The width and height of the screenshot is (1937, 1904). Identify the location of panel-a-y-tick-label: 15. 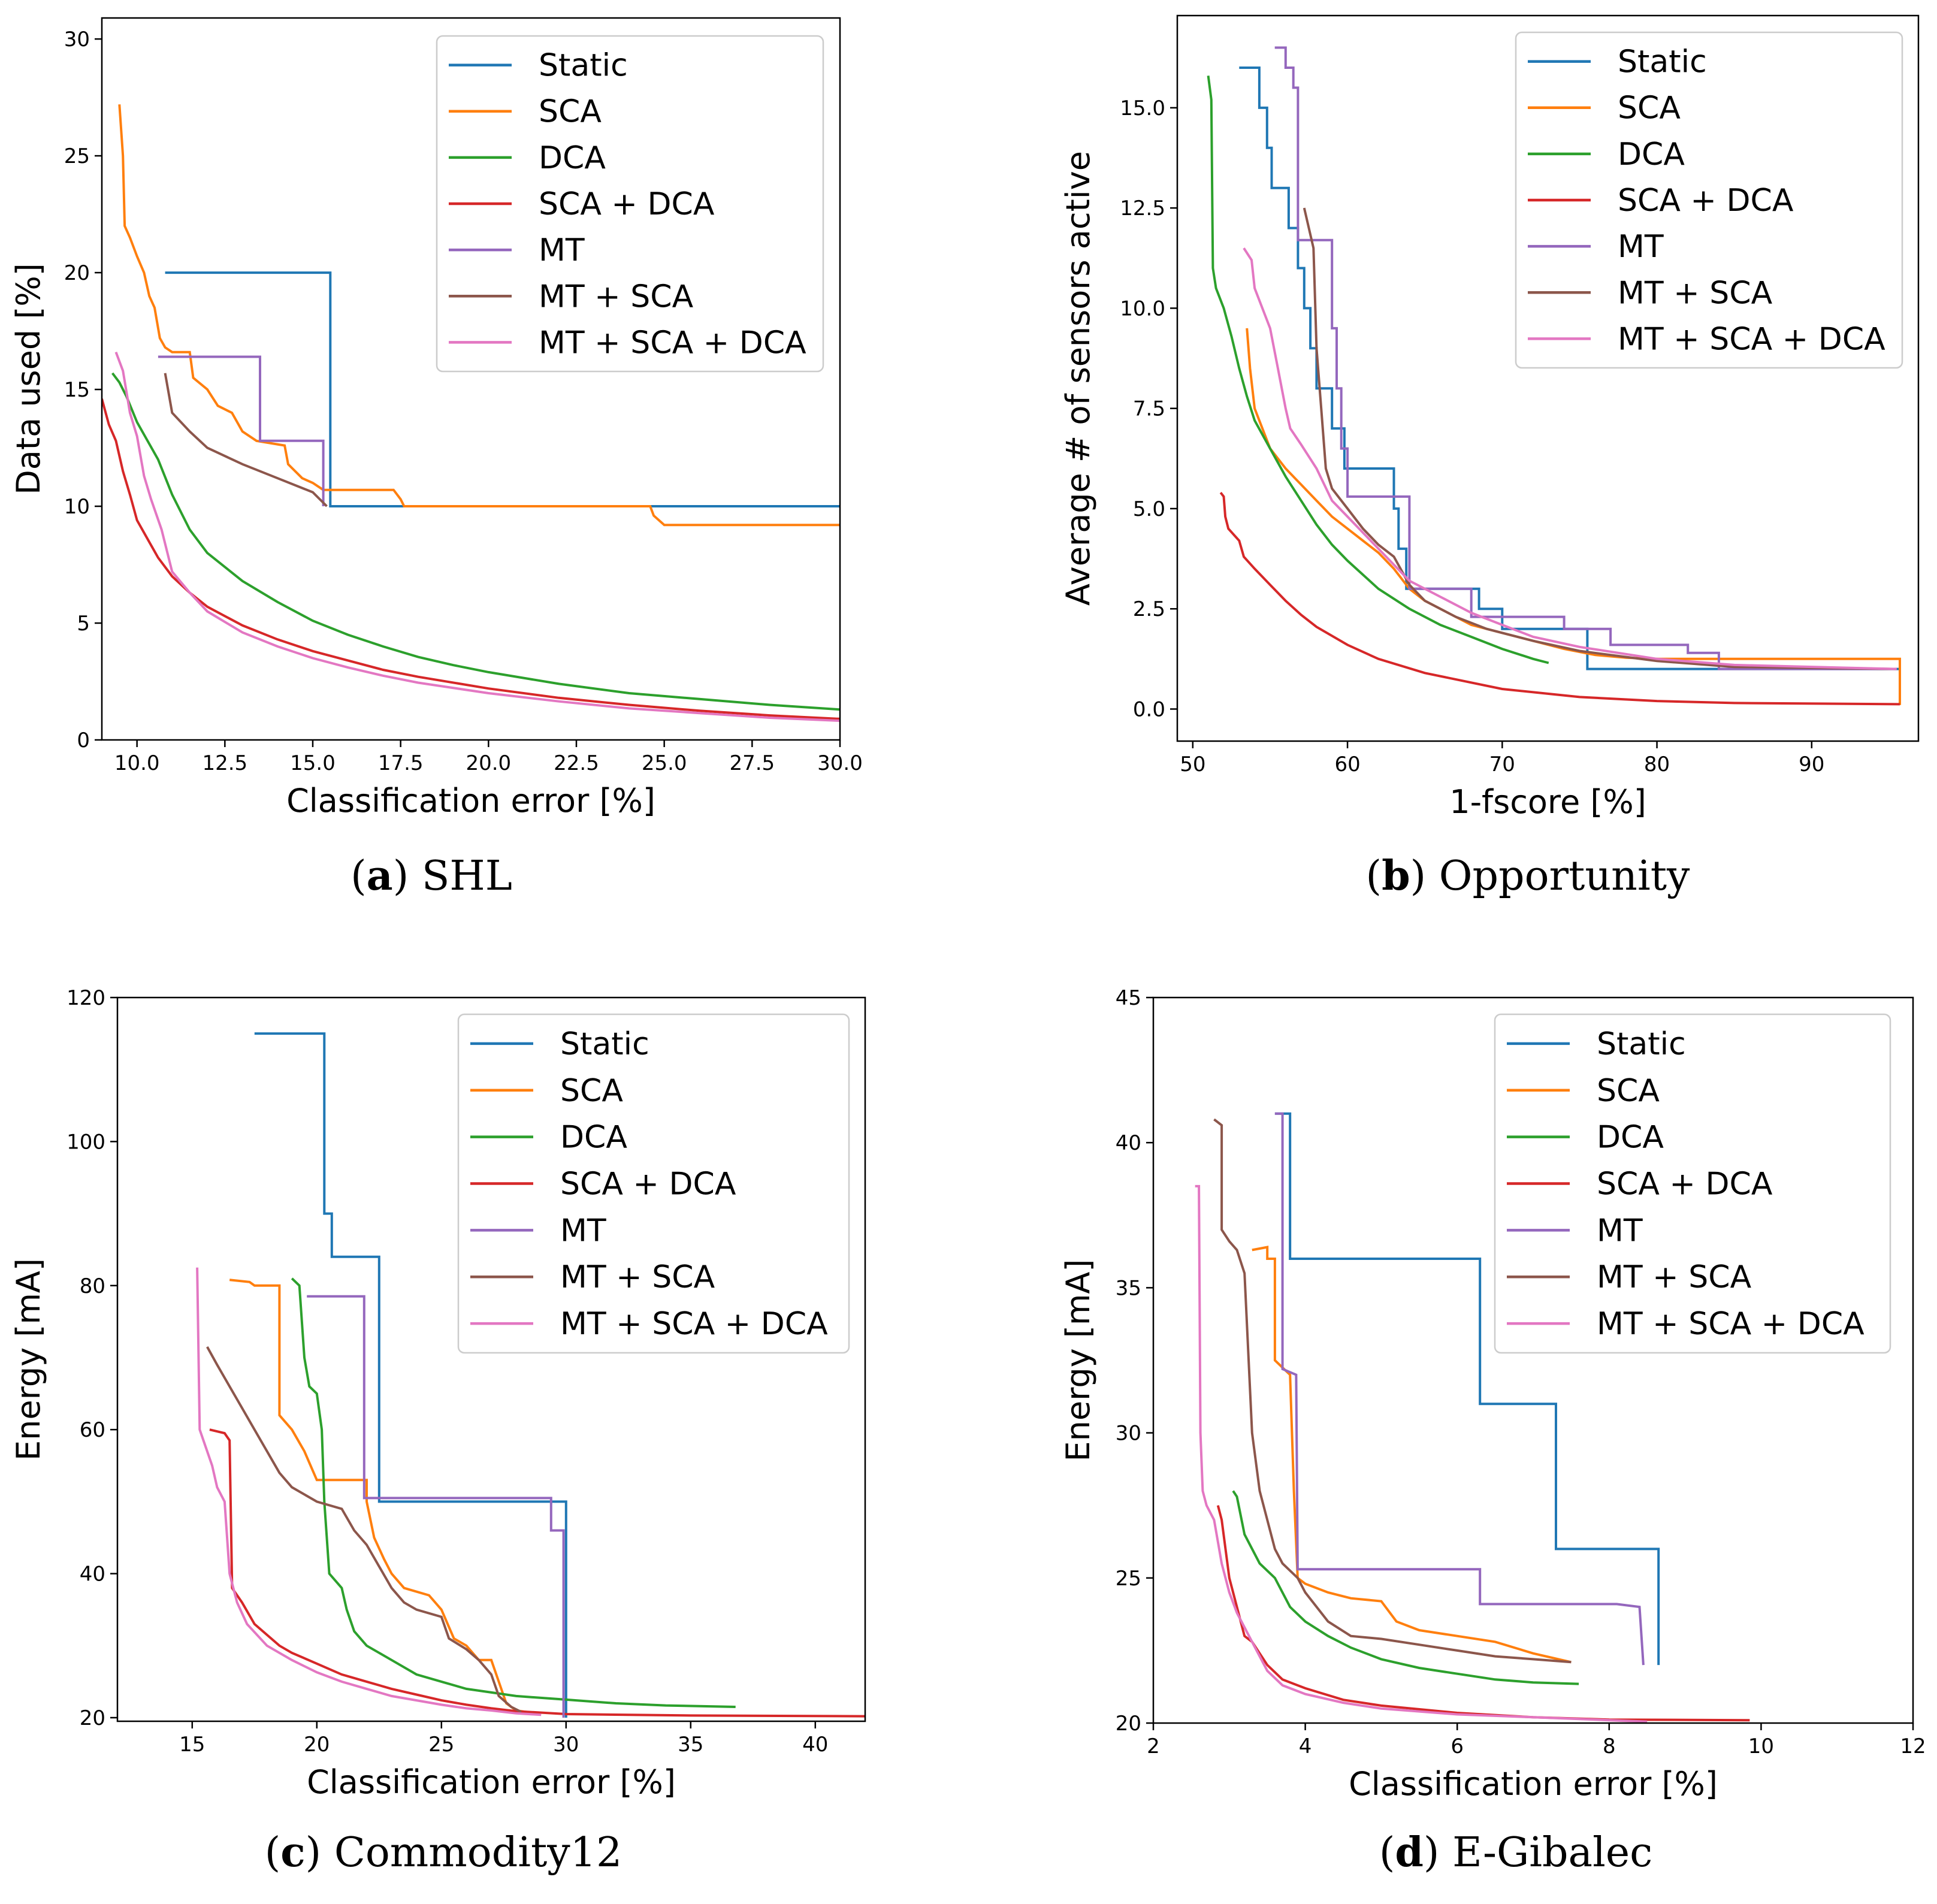
(77, 390).